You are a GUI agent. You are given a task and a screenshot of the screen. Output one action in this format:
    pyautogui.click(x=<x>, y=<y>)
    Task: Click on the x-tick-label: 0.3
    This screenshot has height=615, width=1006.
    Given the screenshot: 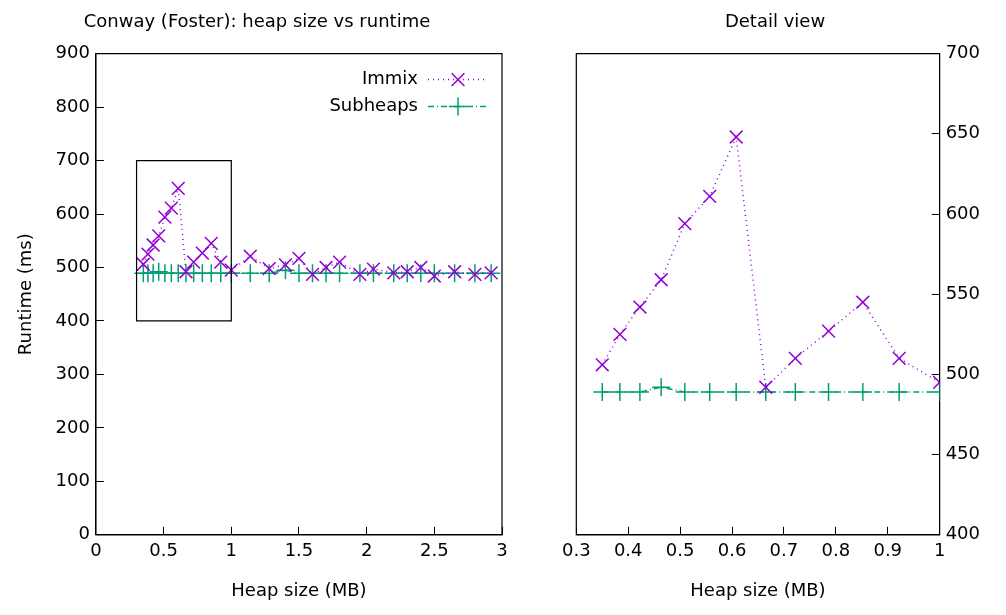 What is the action you would take?
    pyautogui.click(x=576, y=550)
    